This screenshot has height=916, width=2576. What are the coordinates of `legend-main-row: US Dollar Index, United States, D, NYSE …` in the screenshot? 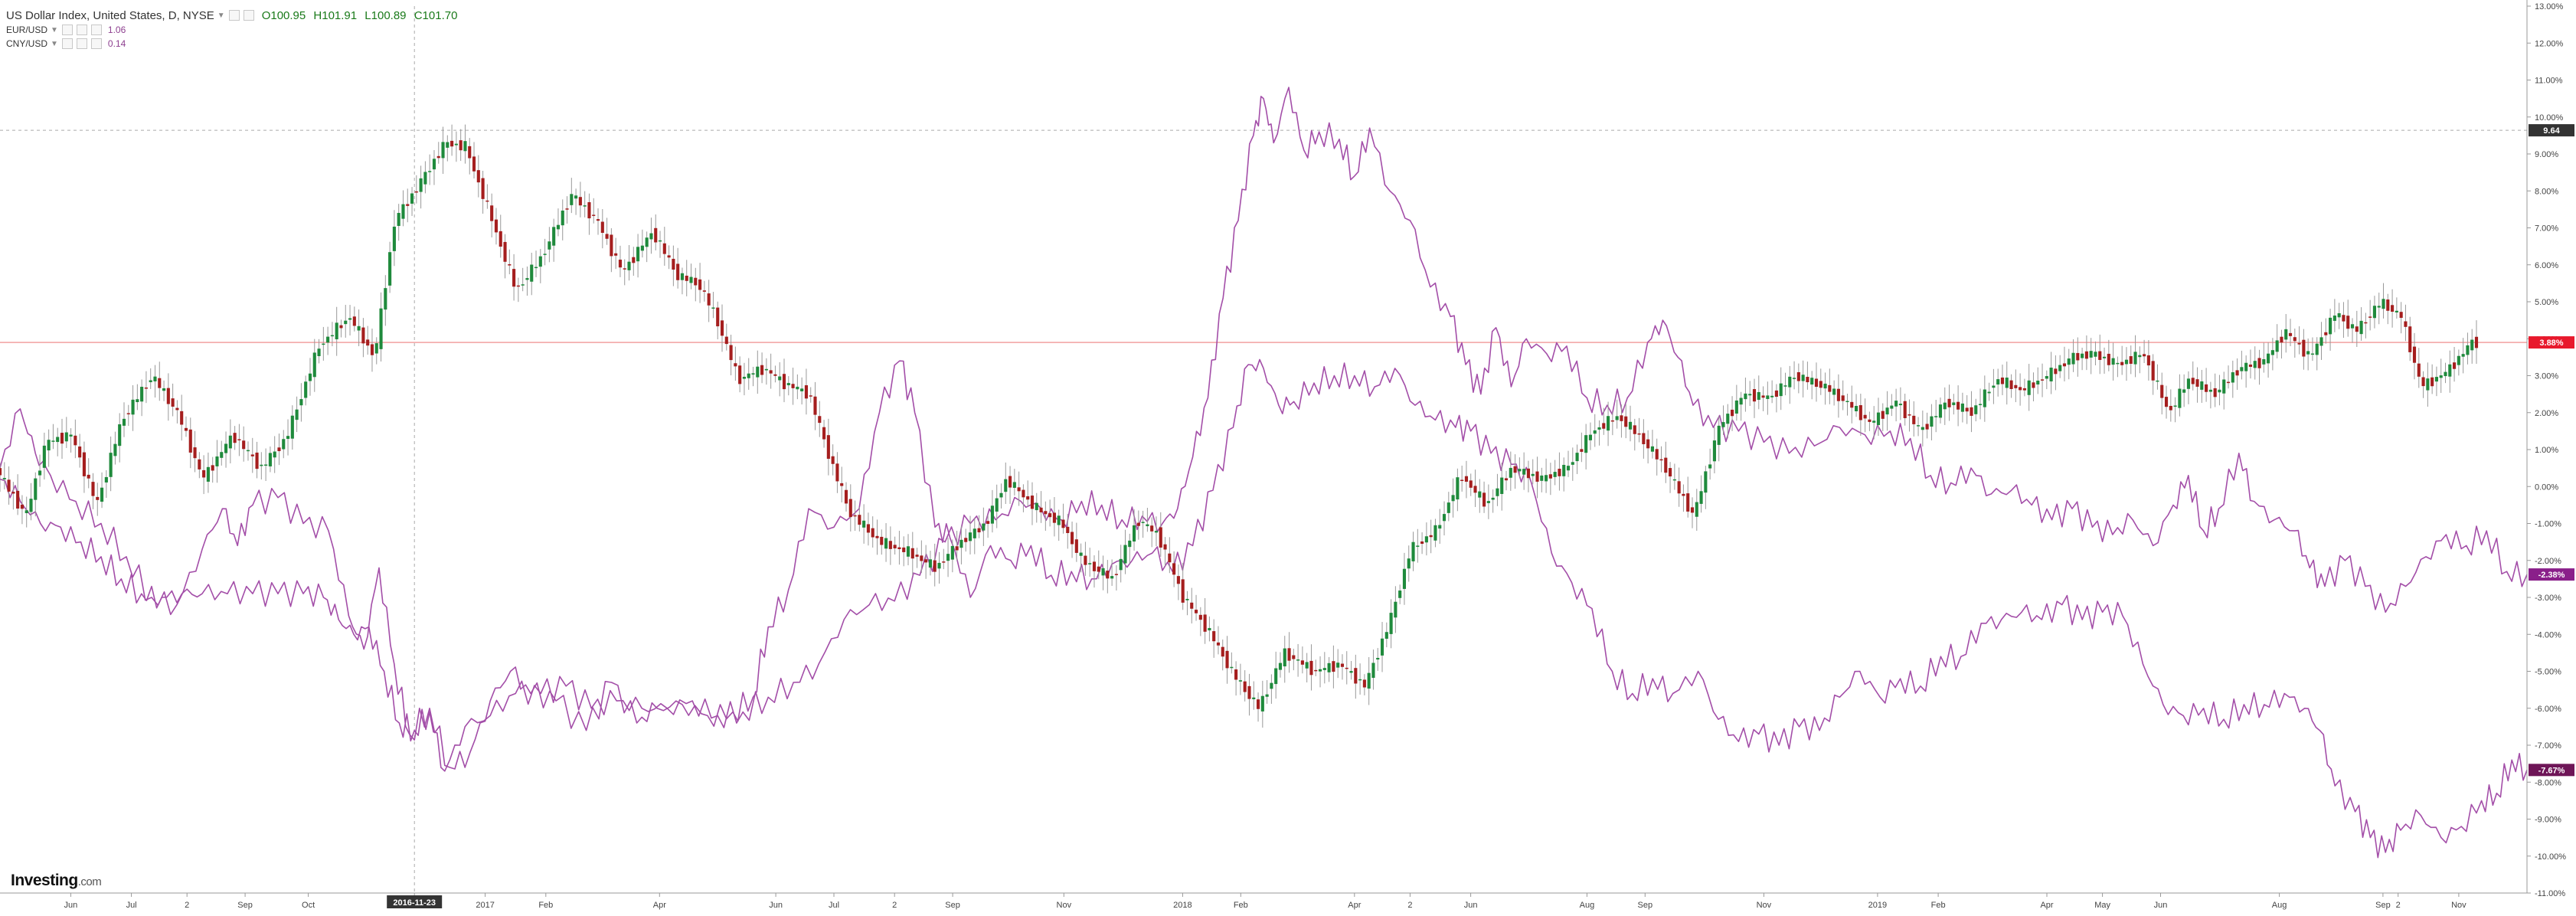 It's located at (234, 15).